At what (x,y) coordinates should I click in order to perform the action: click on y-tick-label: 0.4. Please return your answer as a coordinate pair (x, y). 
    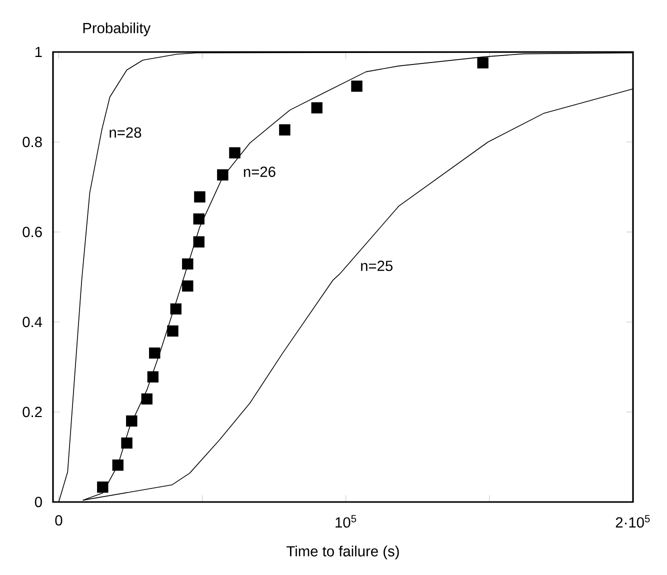
    Looking at the image, I should click on (32, 322).